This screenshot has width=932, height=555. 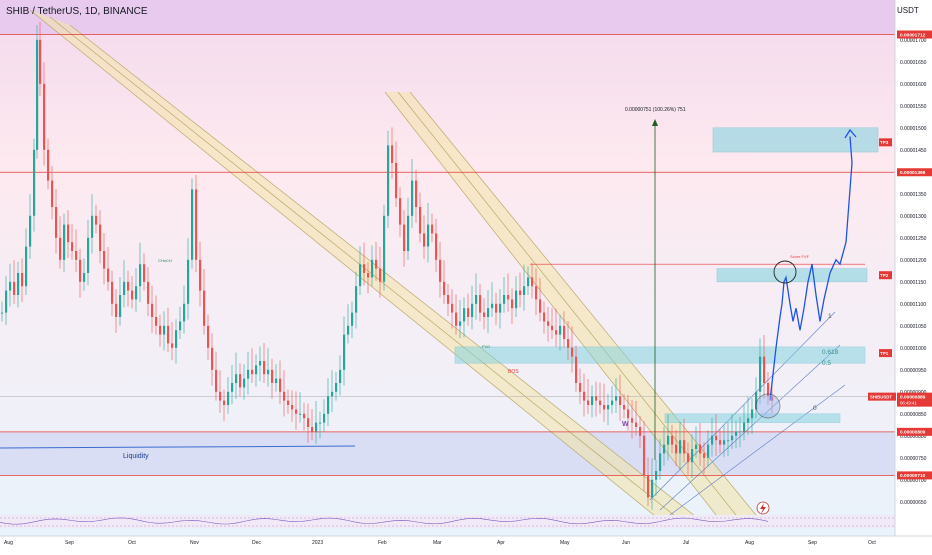 What do you see at coordinates (757, 450) in the screenshot?
I see `rise-channel-low` at bounding box center [757, 450].